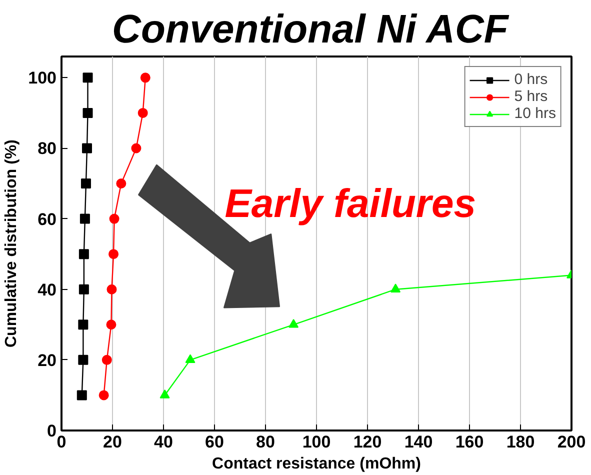 The height and width of the screenshot is (475, 591). Describe the element at coordinates (47, 219) in the screenshot. I see `y-tick-label: 60` at that location.